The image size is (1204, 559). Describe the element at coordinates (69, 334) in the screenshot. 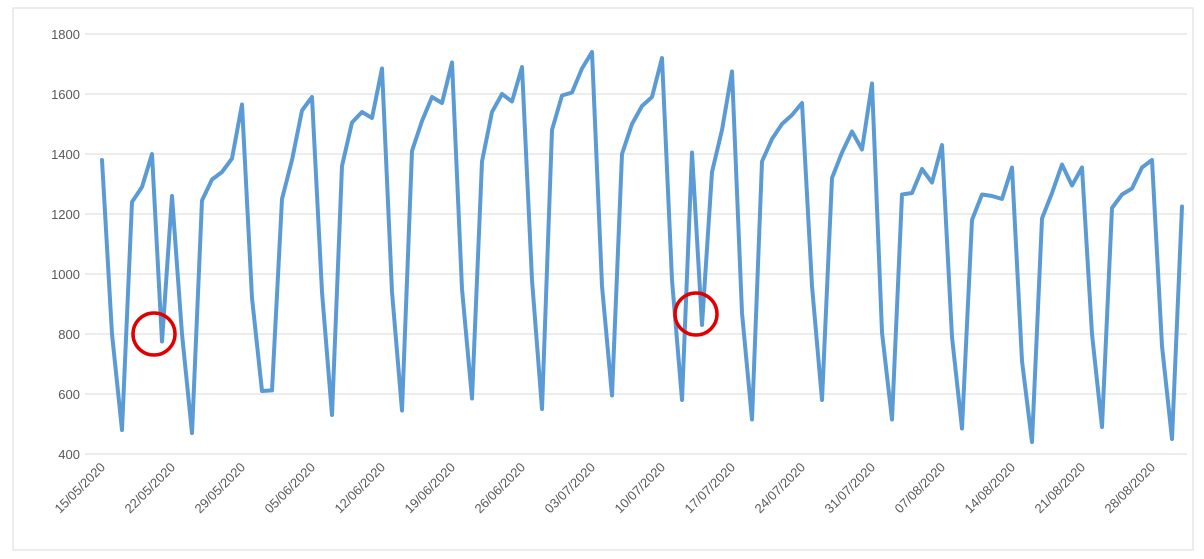

I see `y-tick-label: 800` at that location.